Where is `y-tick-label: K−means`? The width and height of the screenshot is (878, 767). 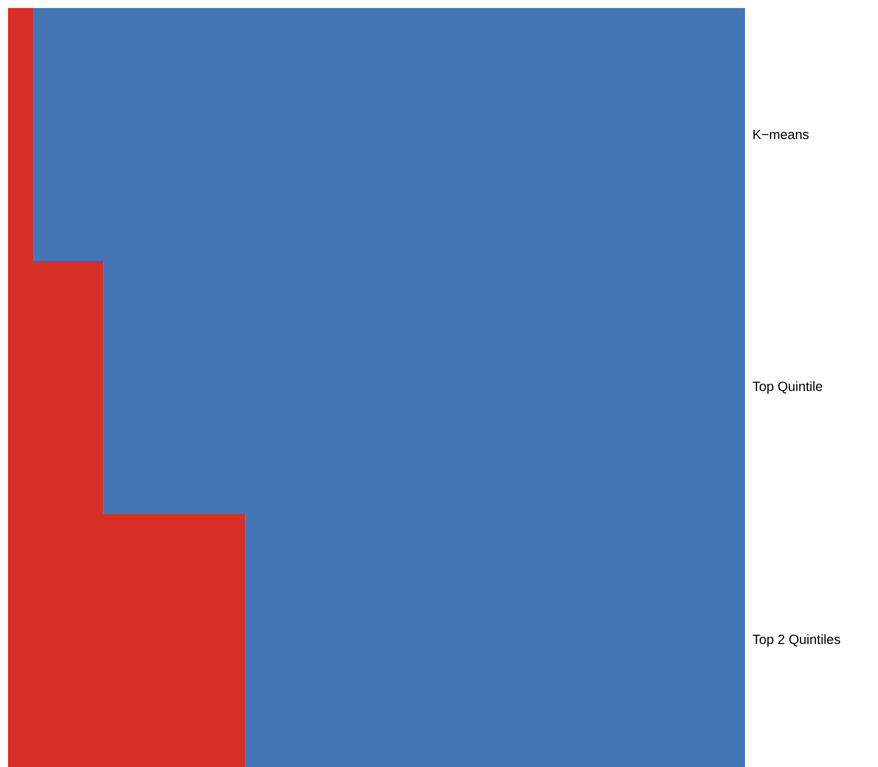
y-tick-label: K−means is located at coordinates (781, 135).